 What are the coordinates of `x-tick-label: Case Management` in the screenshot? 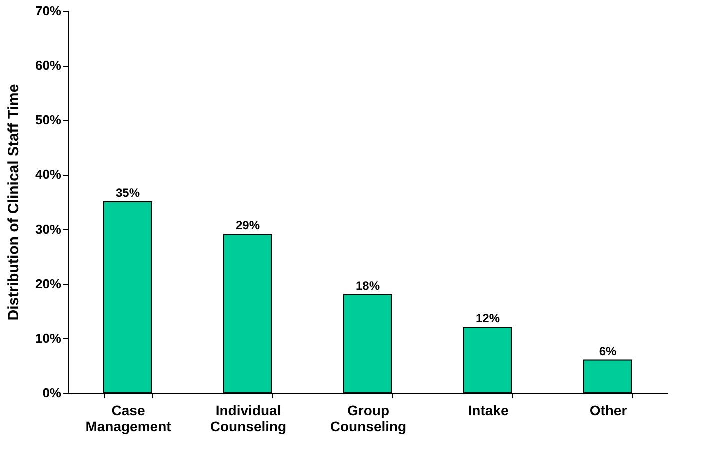 It's located at (129, 418).